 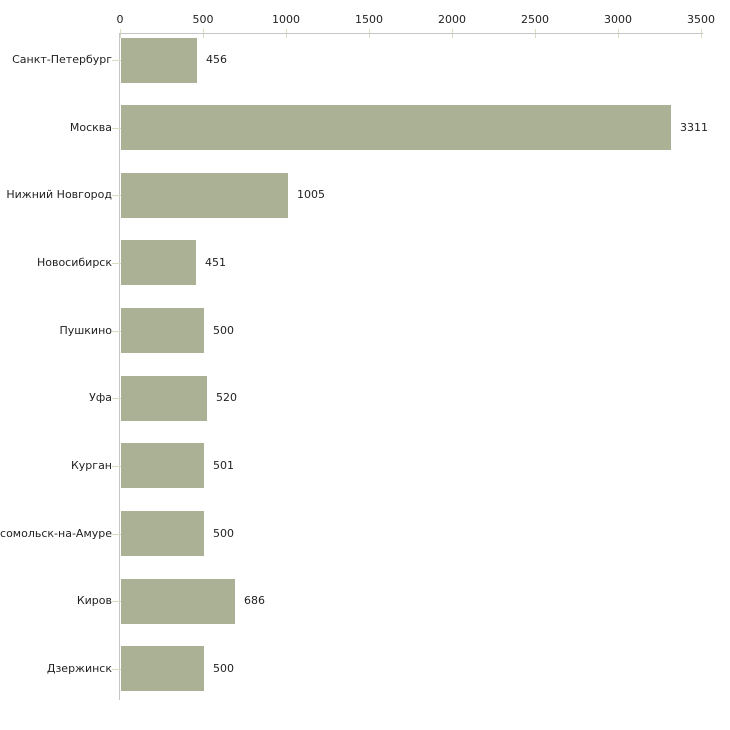 I want to click on x-tick-label: 500, so click(x=203, y=19).